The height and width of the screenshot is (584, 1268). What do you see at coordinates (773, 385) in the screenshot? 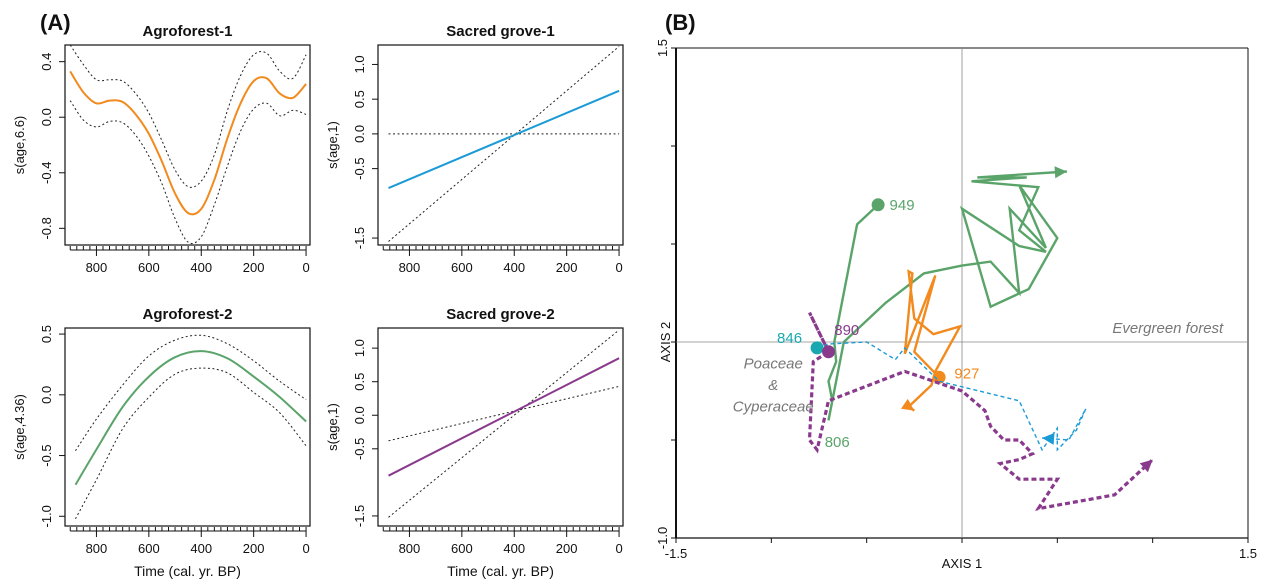
I see `region-label-grass: &` at bounding box center [773, 385].